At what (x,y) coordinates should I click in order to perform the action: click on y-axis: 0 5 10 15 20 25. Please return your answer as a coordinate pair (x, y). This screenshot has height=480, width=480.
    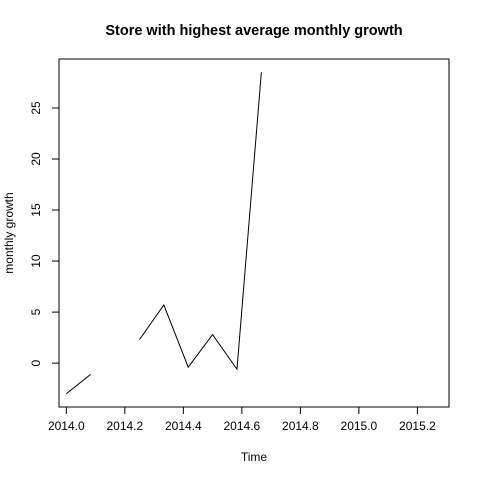
    Looking at the image, I should click on (44, 233).